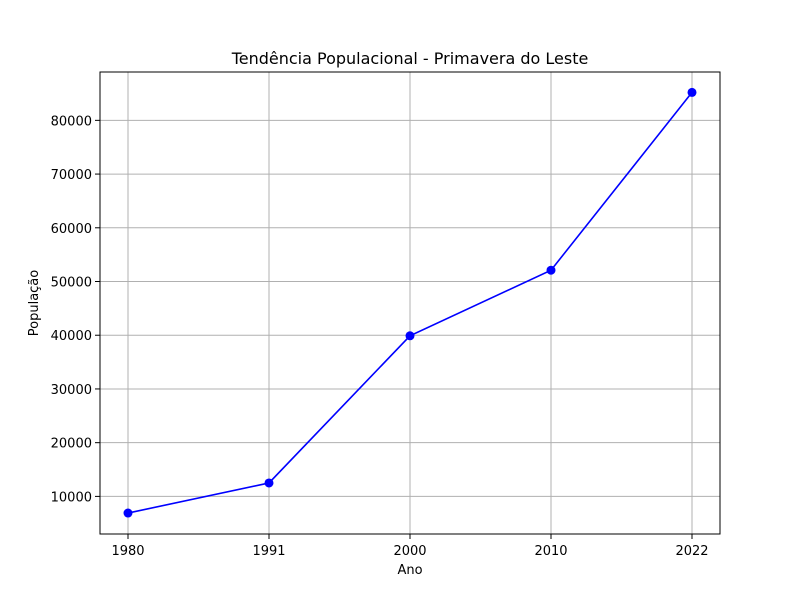 This screenshot has height=600, width=800. I want to click on y-tick-label: 60000, so click(71, 229).